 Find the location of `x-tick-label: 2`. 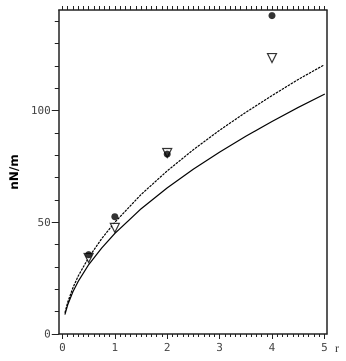

x-tick-label: 2 is located at coordinates (167, 347).